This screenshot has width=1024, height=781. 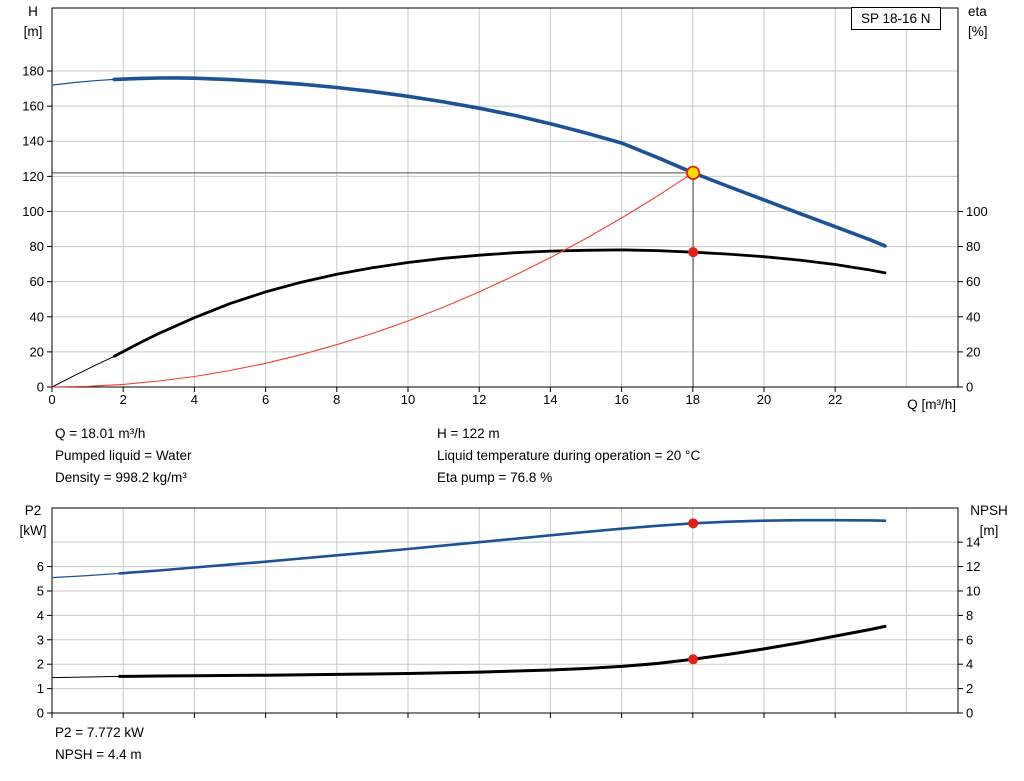 I want to click on p2-axis-symbol: P2, so click(x=33, y=510).